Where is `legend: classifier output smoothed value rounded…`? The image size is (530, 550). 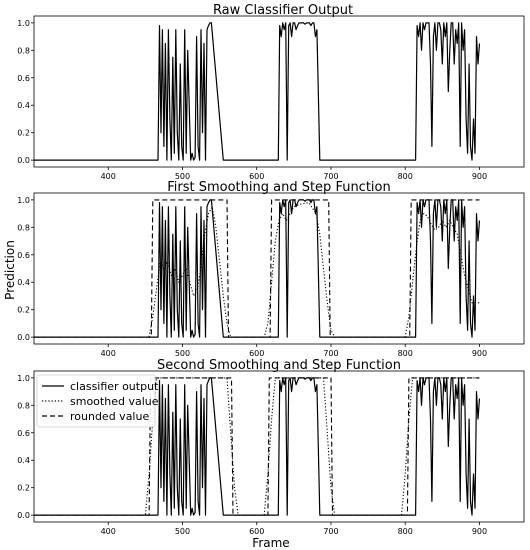 legend: classifier output smoothed value rounded… is located at coordinates (97, 401).